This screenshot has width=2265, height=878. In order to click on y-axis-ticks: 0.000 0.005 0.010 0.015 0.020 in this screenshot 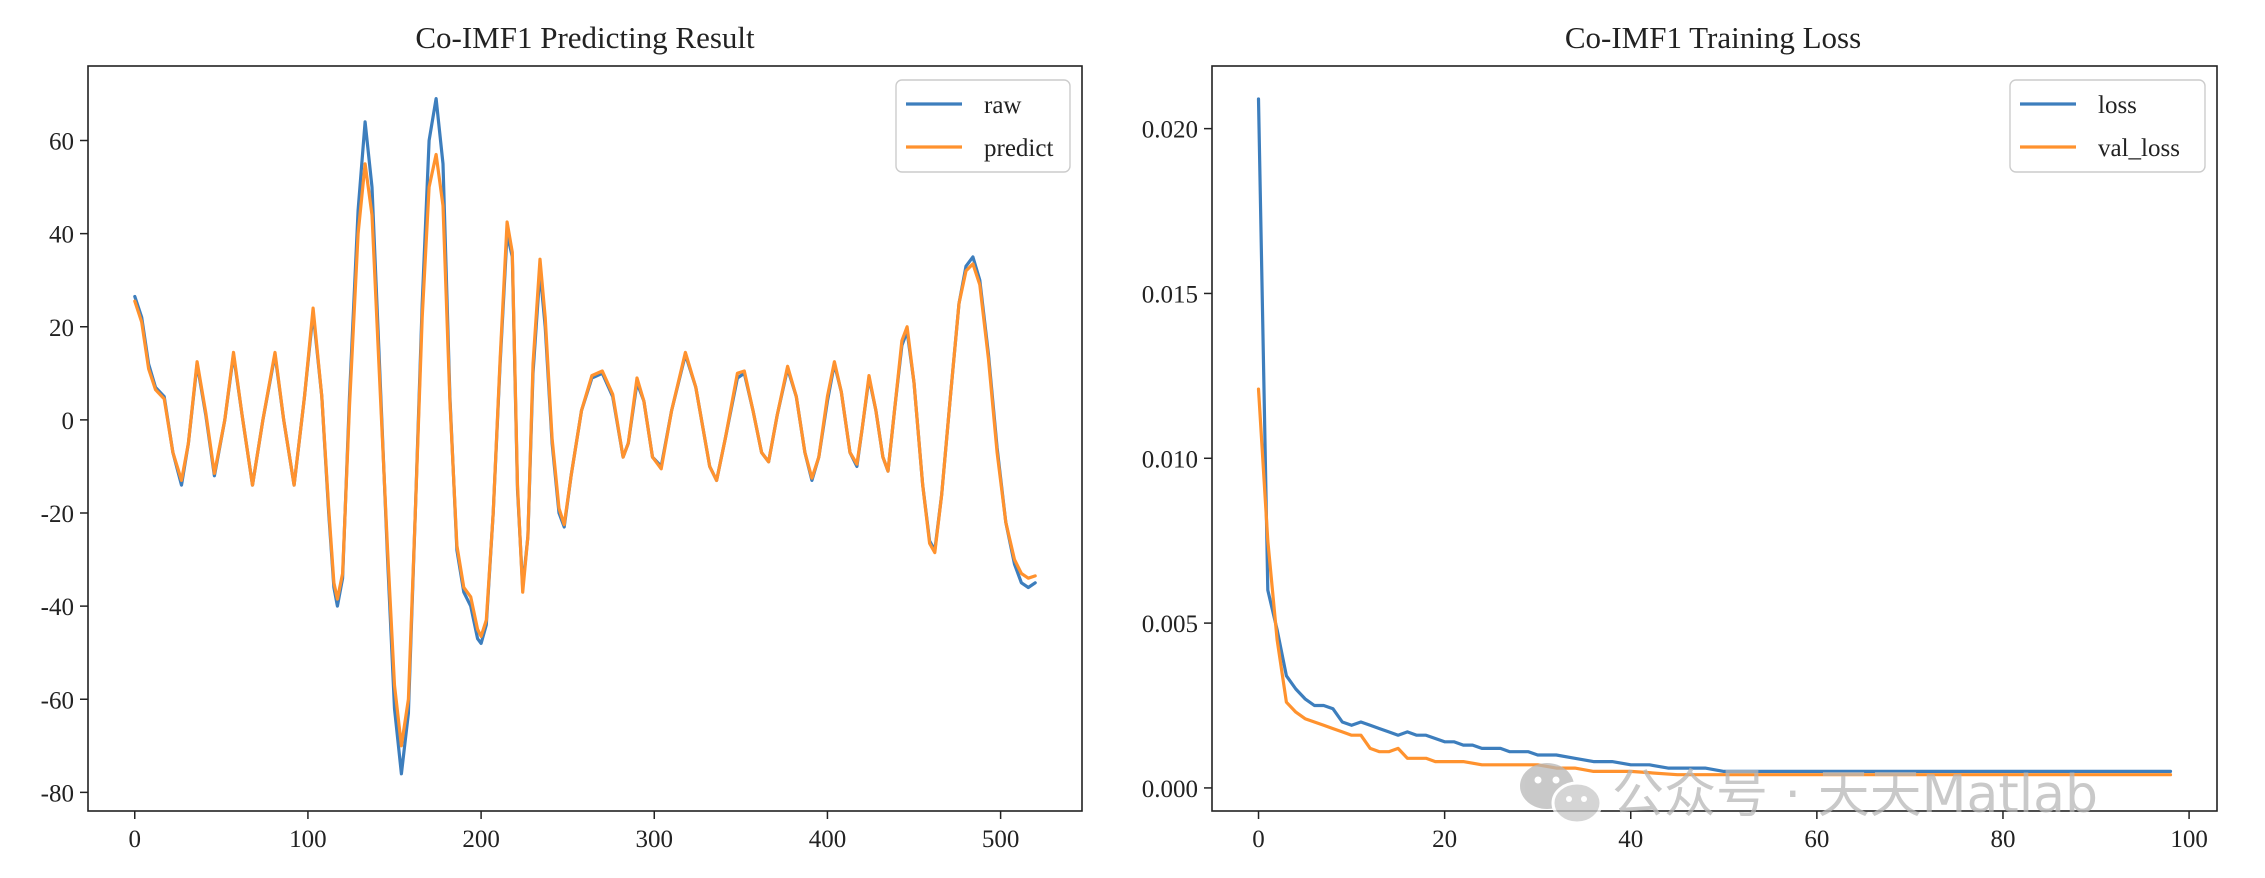, I will do `click(1177, 460)`.